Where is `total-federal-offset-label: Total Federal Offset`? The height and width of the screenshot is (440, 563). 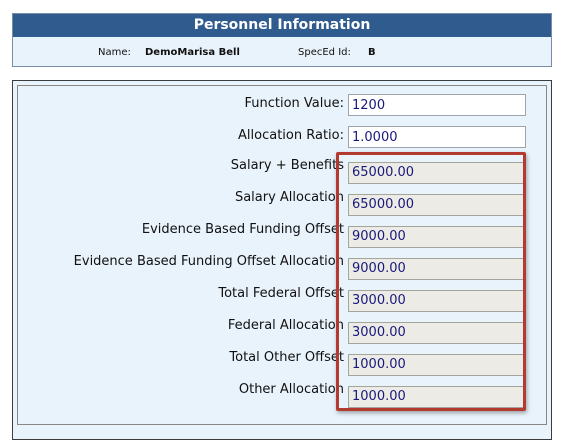 total-federal-offset-label: Total Federal Offset is located at coordinates (281, 293).